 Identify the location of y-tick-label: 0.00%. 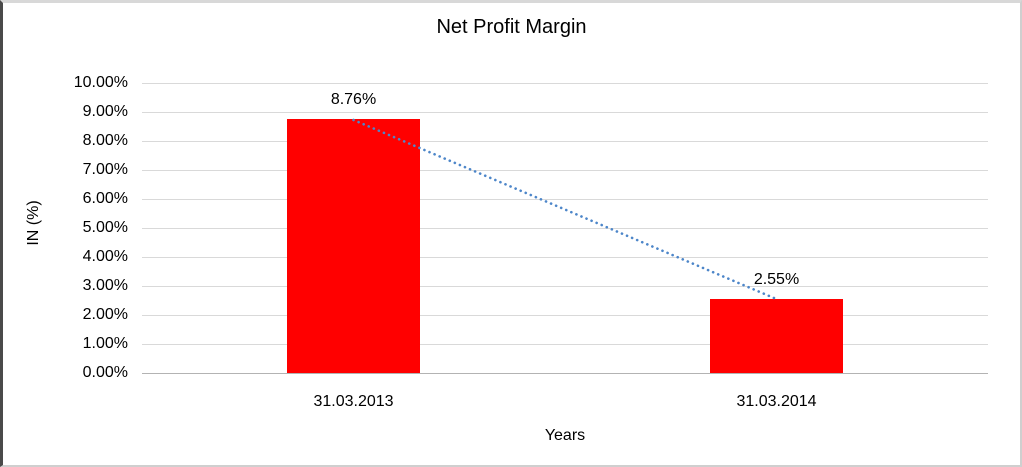
(105, 372).